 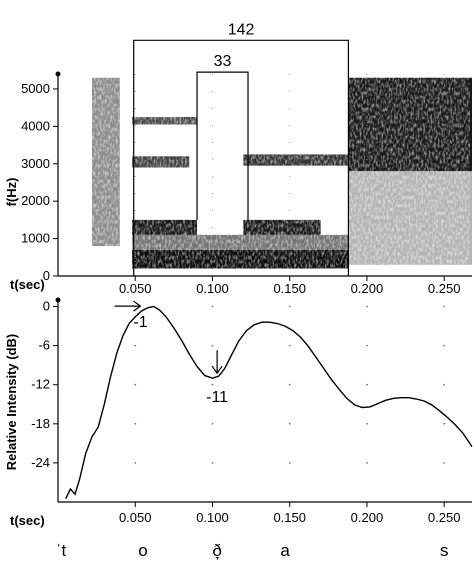 What do you see at coordinates (223, 61) in the screenshot?
I see `duration-label: 33` at bounding box center [223, 61].